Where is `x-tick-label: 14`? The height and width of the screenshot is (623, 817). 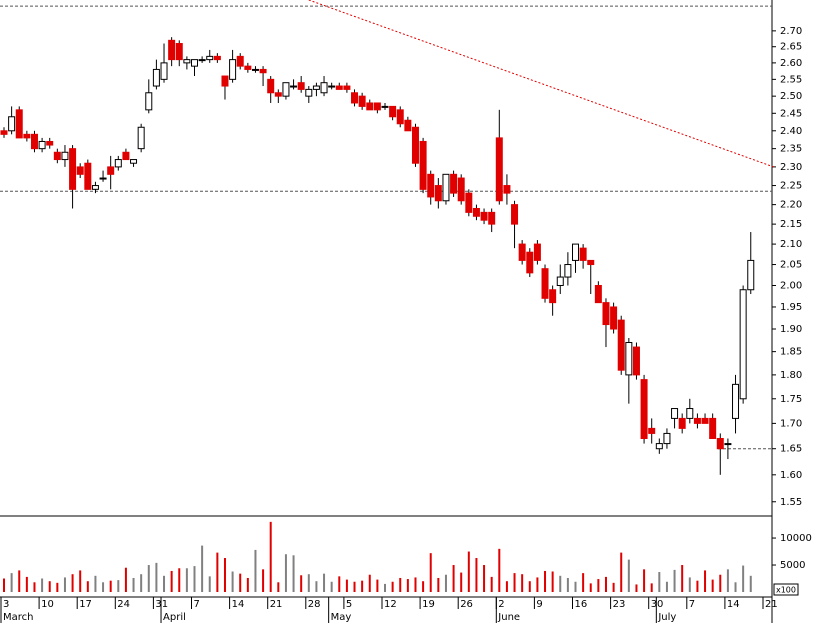
x-tick-label: 14 is located at coordinates (733, 604).